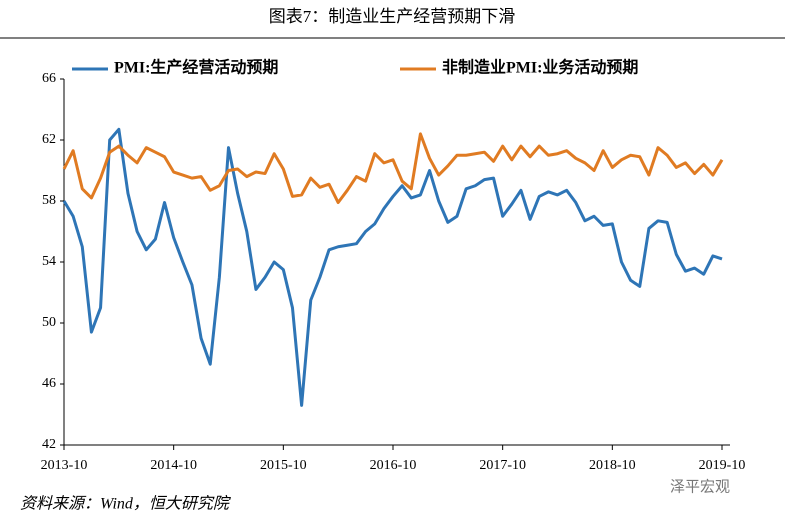 The width and height of the screenshot is (785, 522). What do you see at coordinates (49, 383) in the screenshot?
I see `y-tick-label: 46` at bounding box center [49, 383].